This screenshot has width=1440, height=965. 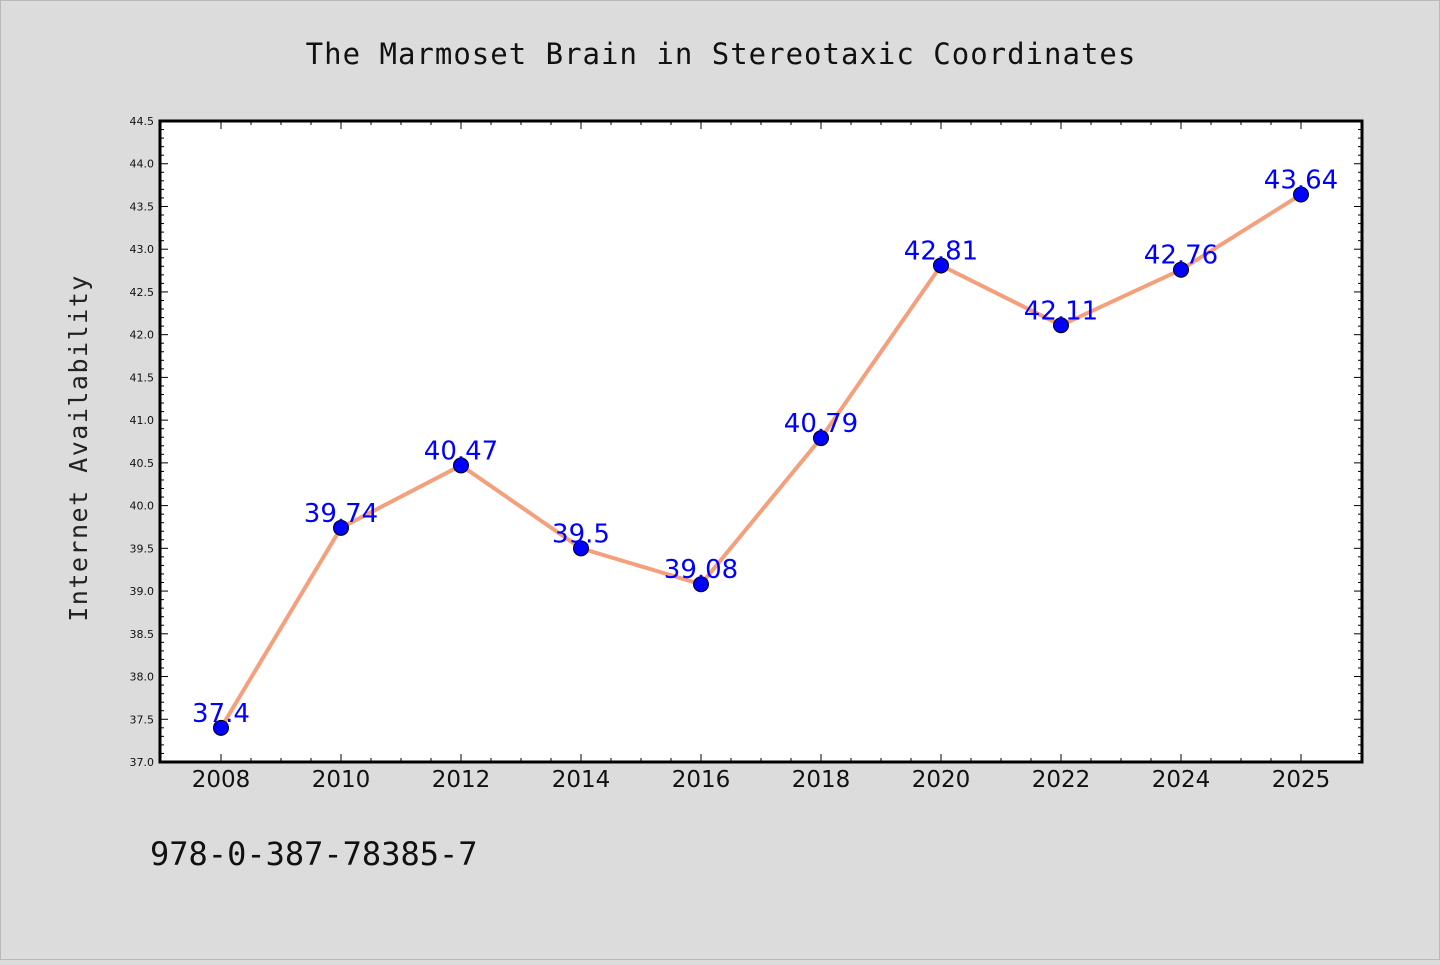 What do you see at coordinates (142, 762) in the screenshot?
I see `y-tick-label: 37.0` at bounding box center [142, 762].